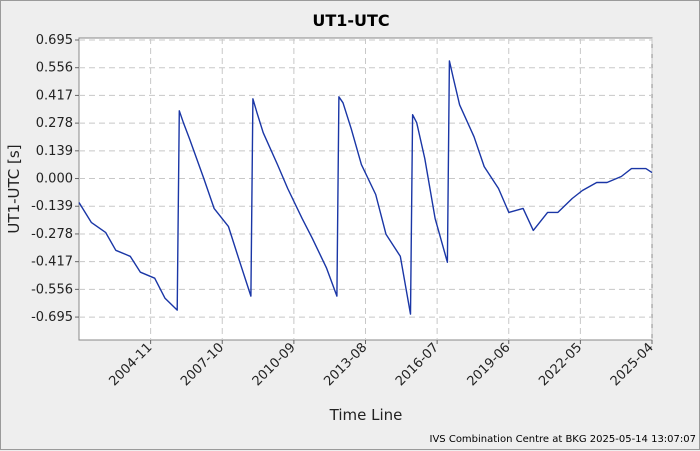  I want to click on y-tick-label: 0.000, so click(54, 179).